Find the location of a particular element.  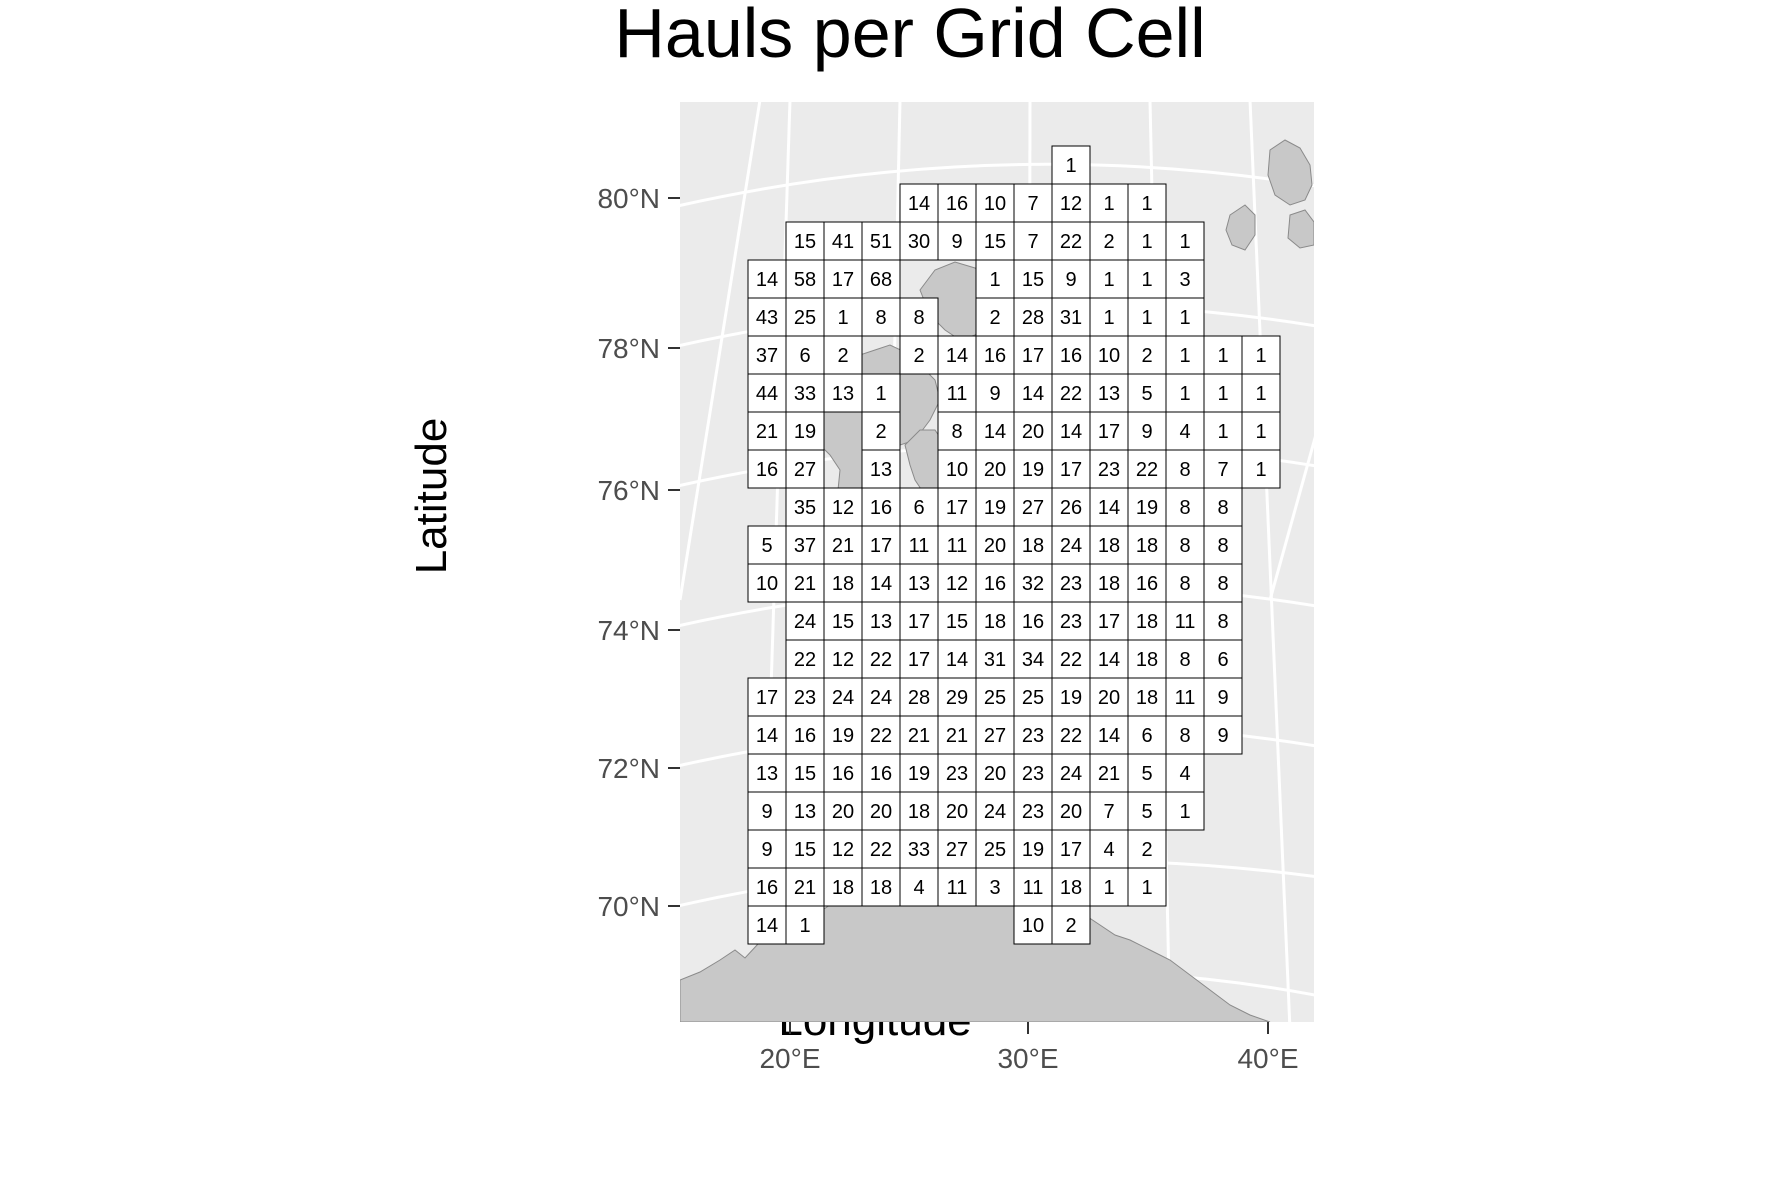

graticule-line is located at coordinates (1270, 562).